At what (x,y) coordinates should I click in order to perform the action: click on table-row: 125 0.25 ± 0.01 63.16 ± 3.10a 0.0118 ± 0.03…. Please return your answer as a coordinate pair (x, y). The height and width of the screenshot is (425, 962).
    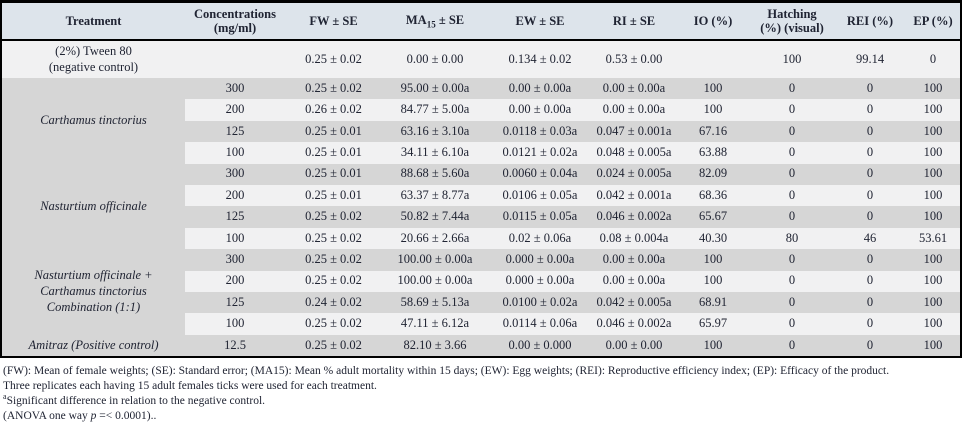
    Looking at the image, I should click on (481, 131).